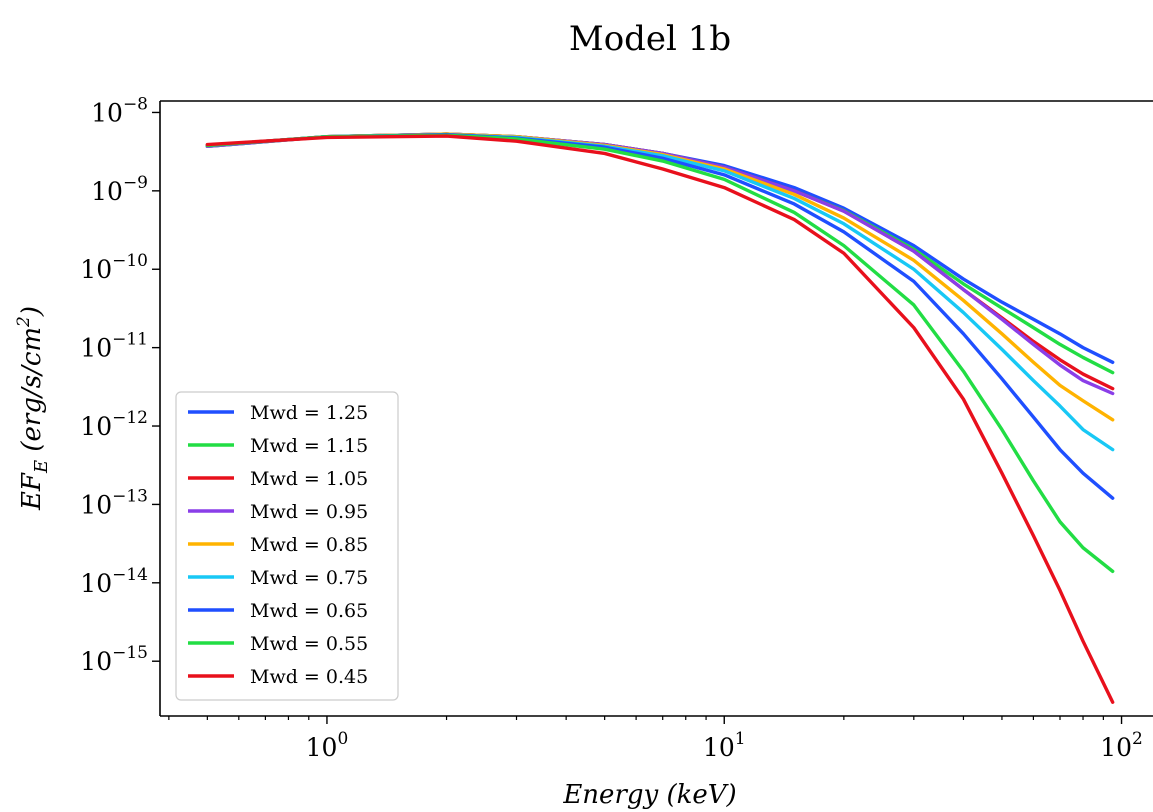 The width and height of the screenshot is (1153, 812). Describe the element at coordinates (1121, 745) in the screenshot. I see `x-tick-label: 10²` at that location.